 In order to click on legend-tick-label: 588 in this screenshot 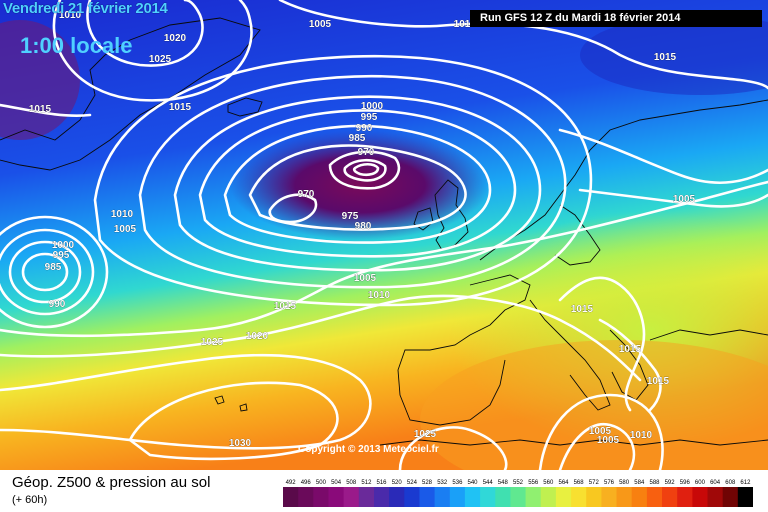, I will do `click(654, 483)`.